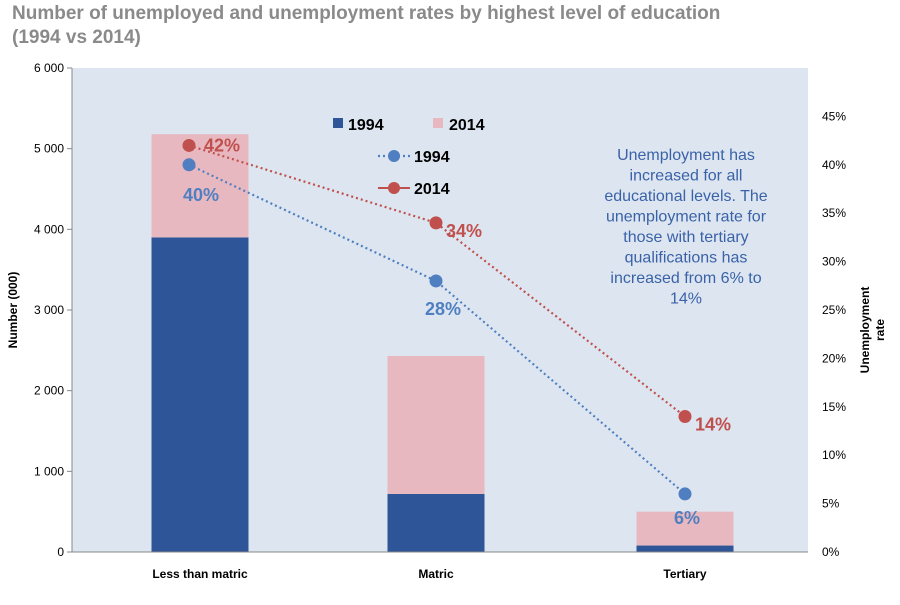  What do you see at coordinates (834, 262) in the screenshot?
I see `y-right-tick-label: 30%` at bounding box center [834, 262].